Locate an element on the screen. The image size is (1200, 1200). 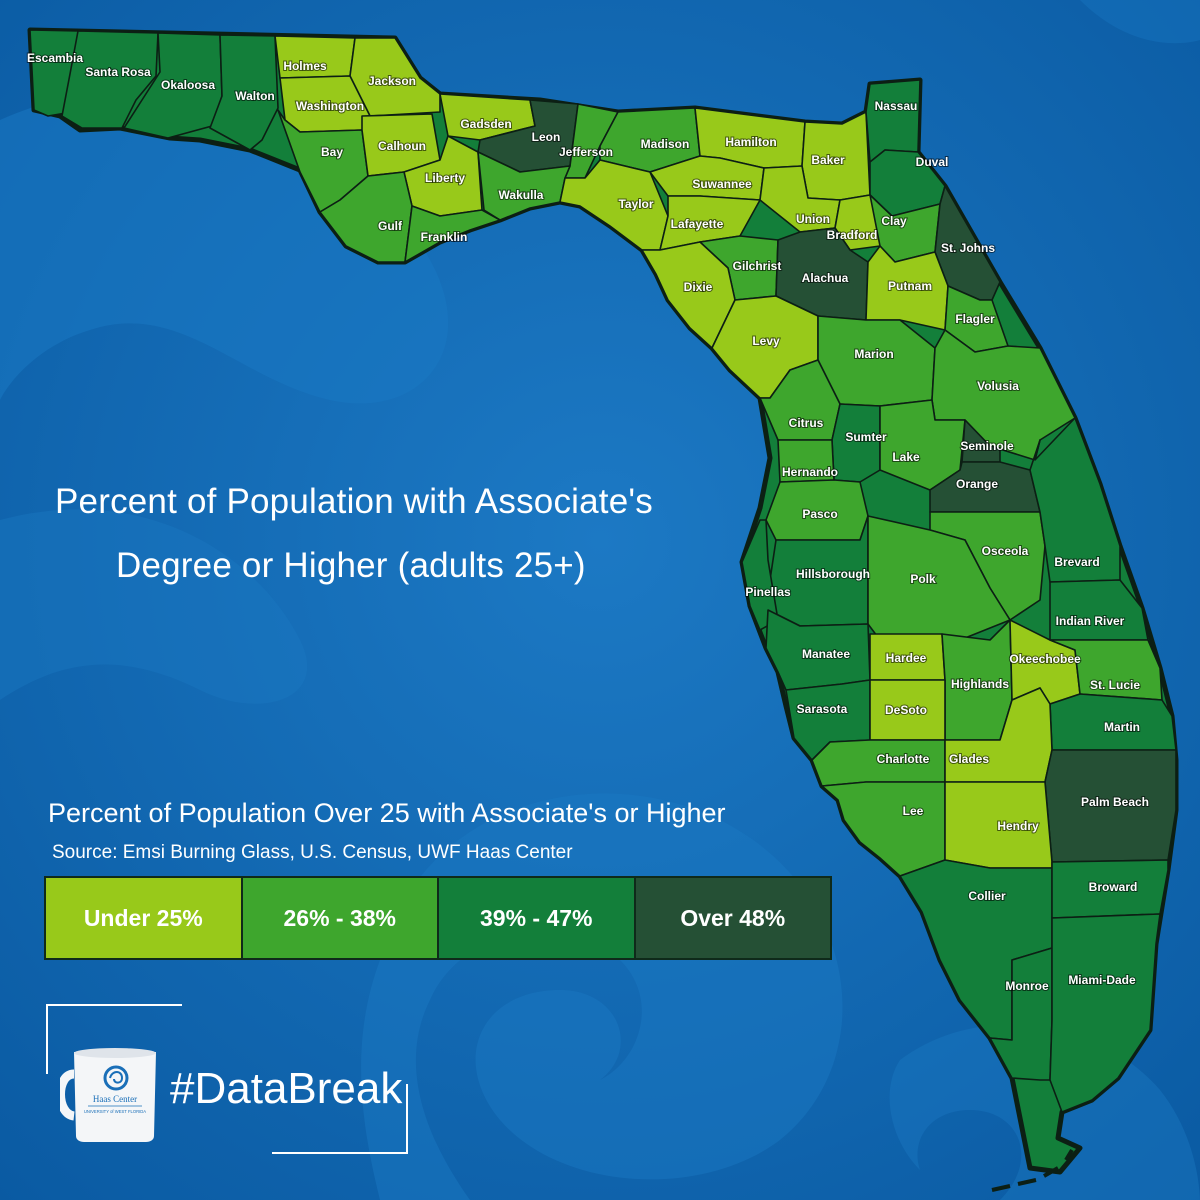
county-label-duval: Duval is located at coordinates (932, 162).